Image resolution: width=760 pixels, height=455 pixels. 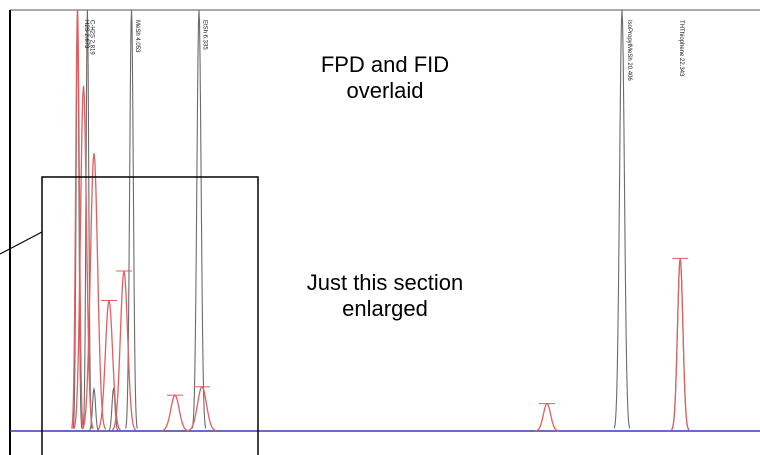 I want to click on peak-label-3: EtSh 6.335, so click(x=205, y=35).